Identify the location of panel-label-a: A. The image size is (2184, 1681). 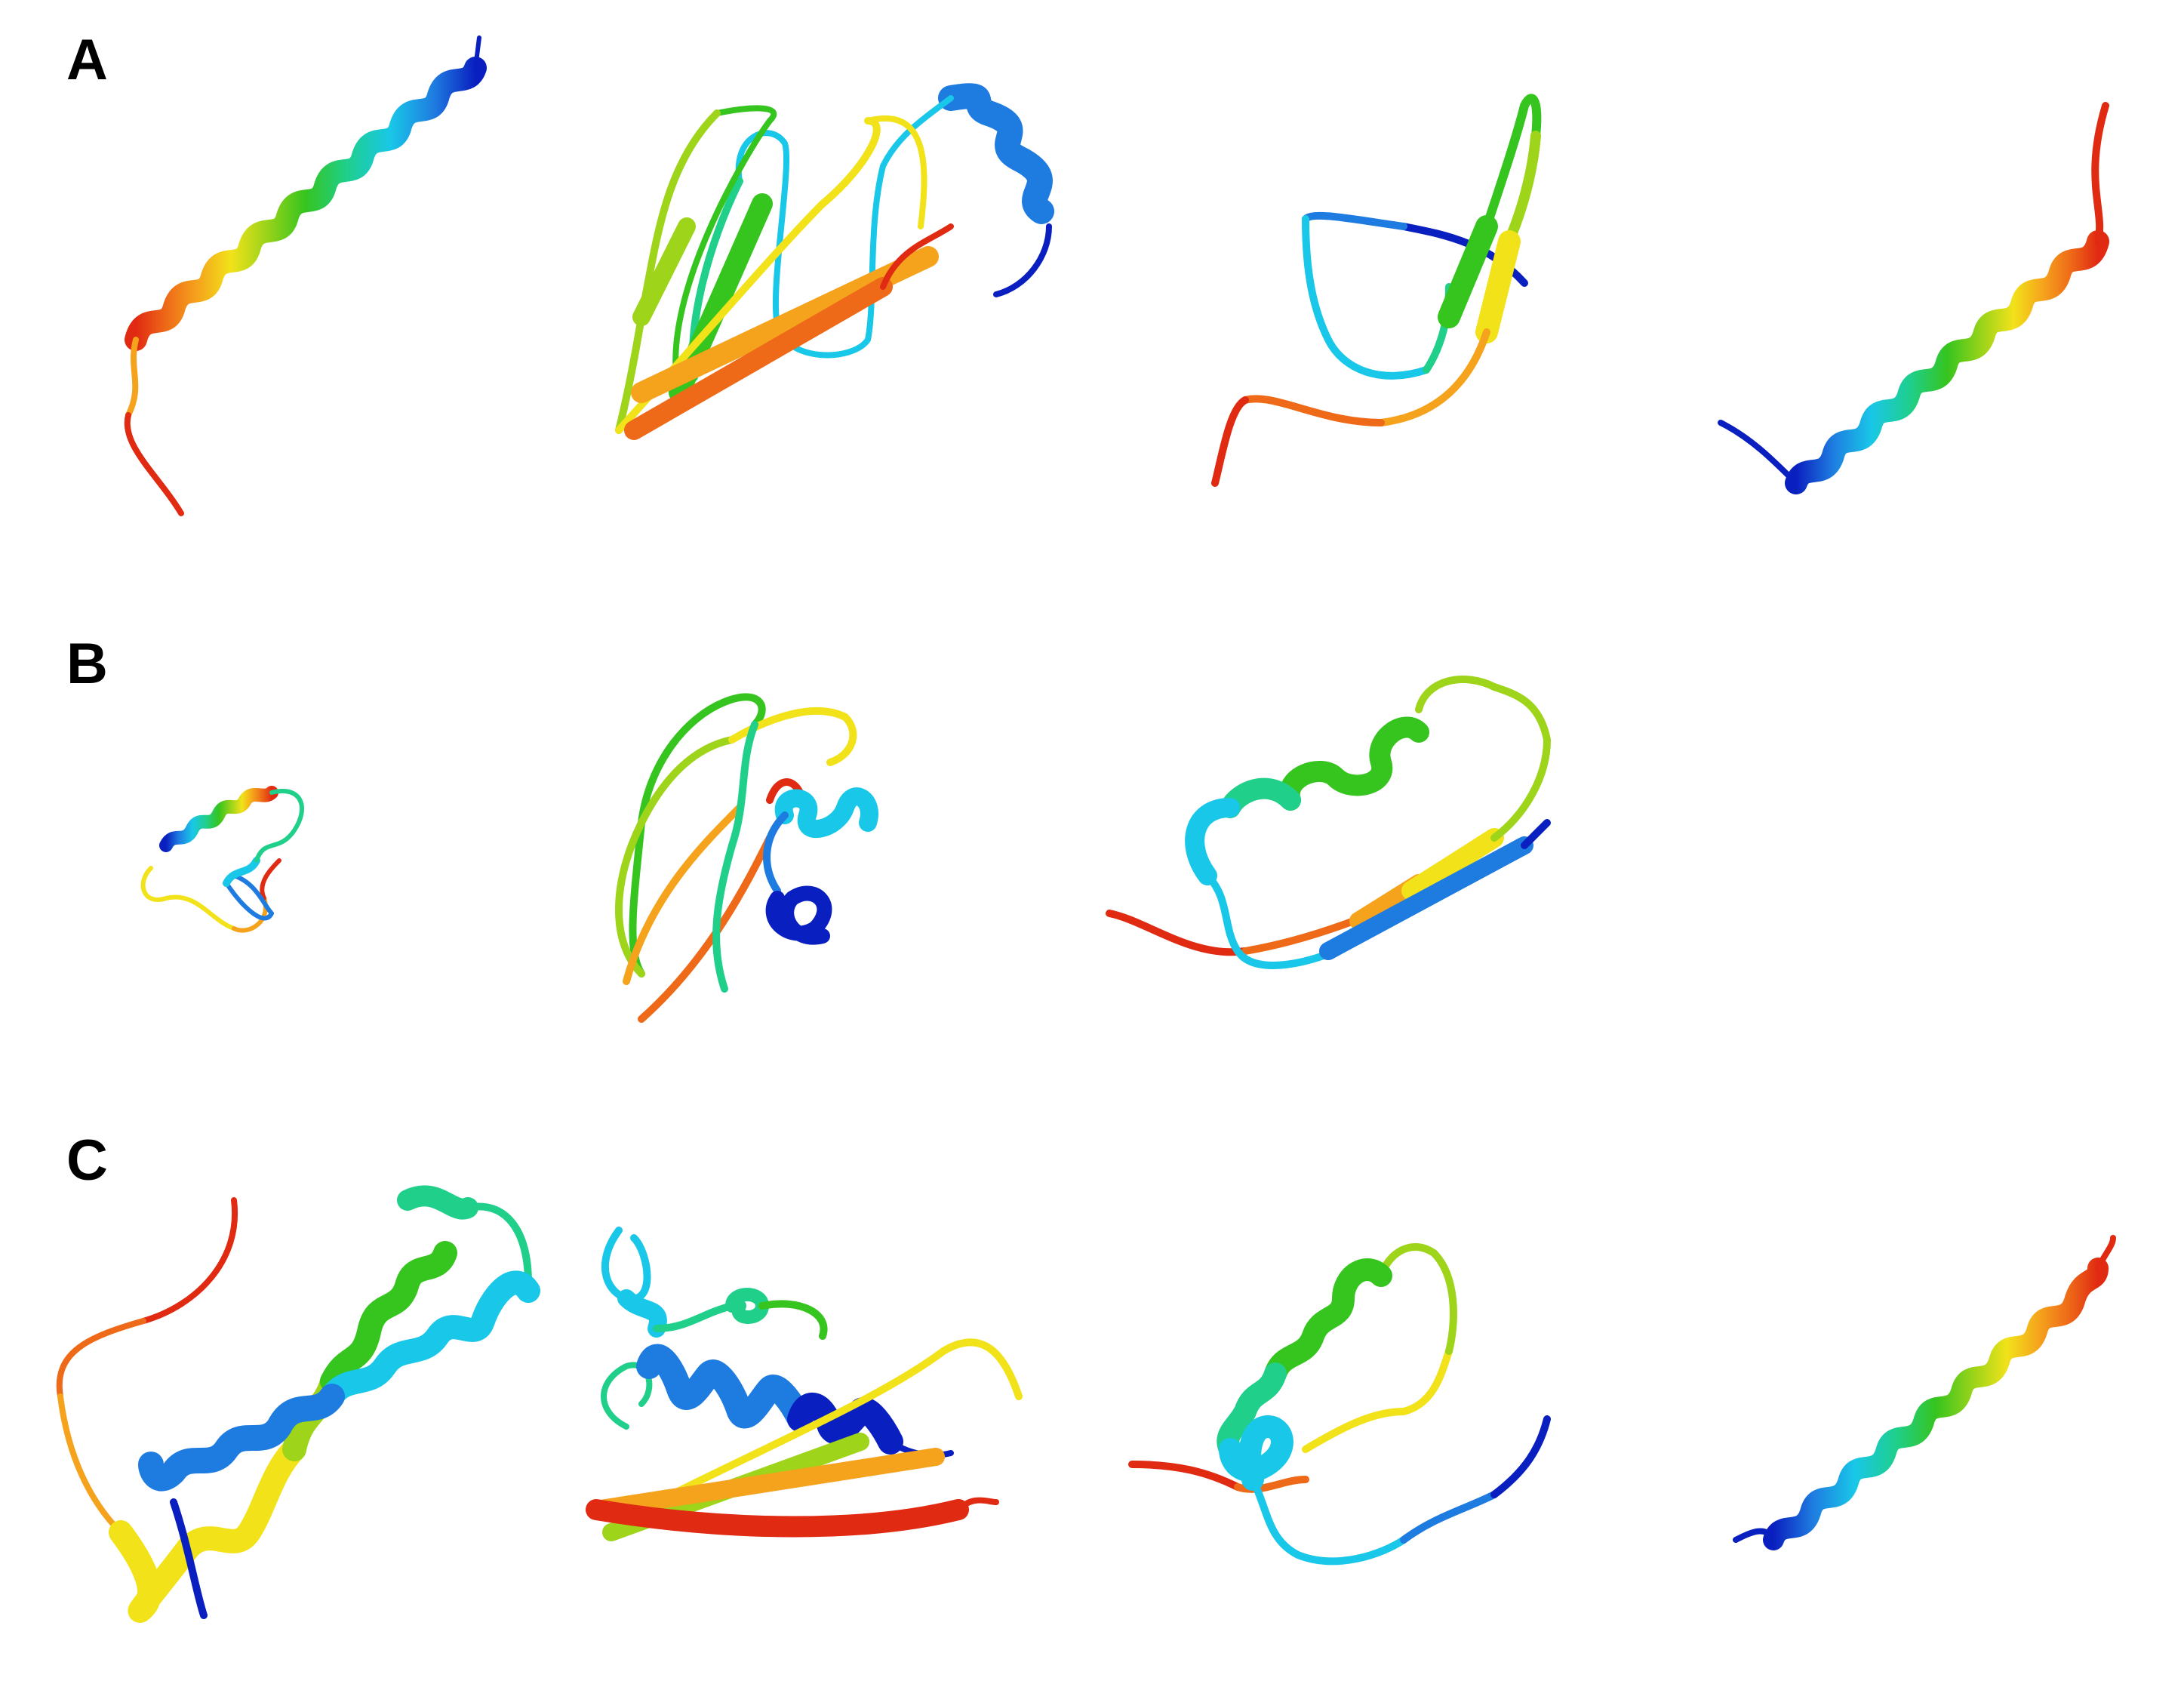
(87, 60).